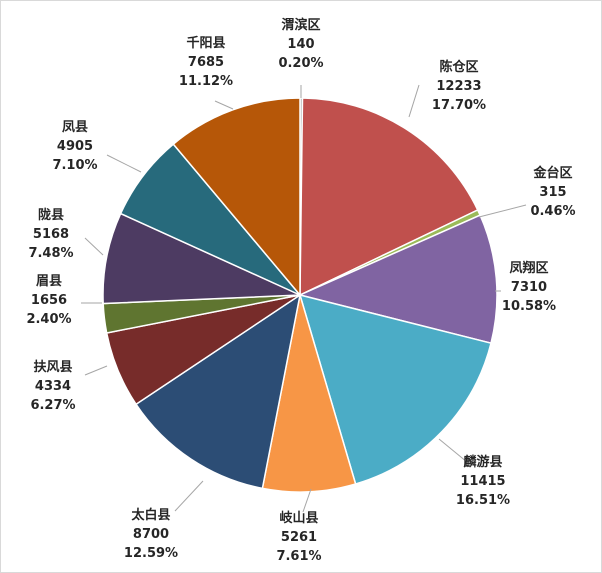  I want to click on slice-value-label: 1656, so click(49, 300).